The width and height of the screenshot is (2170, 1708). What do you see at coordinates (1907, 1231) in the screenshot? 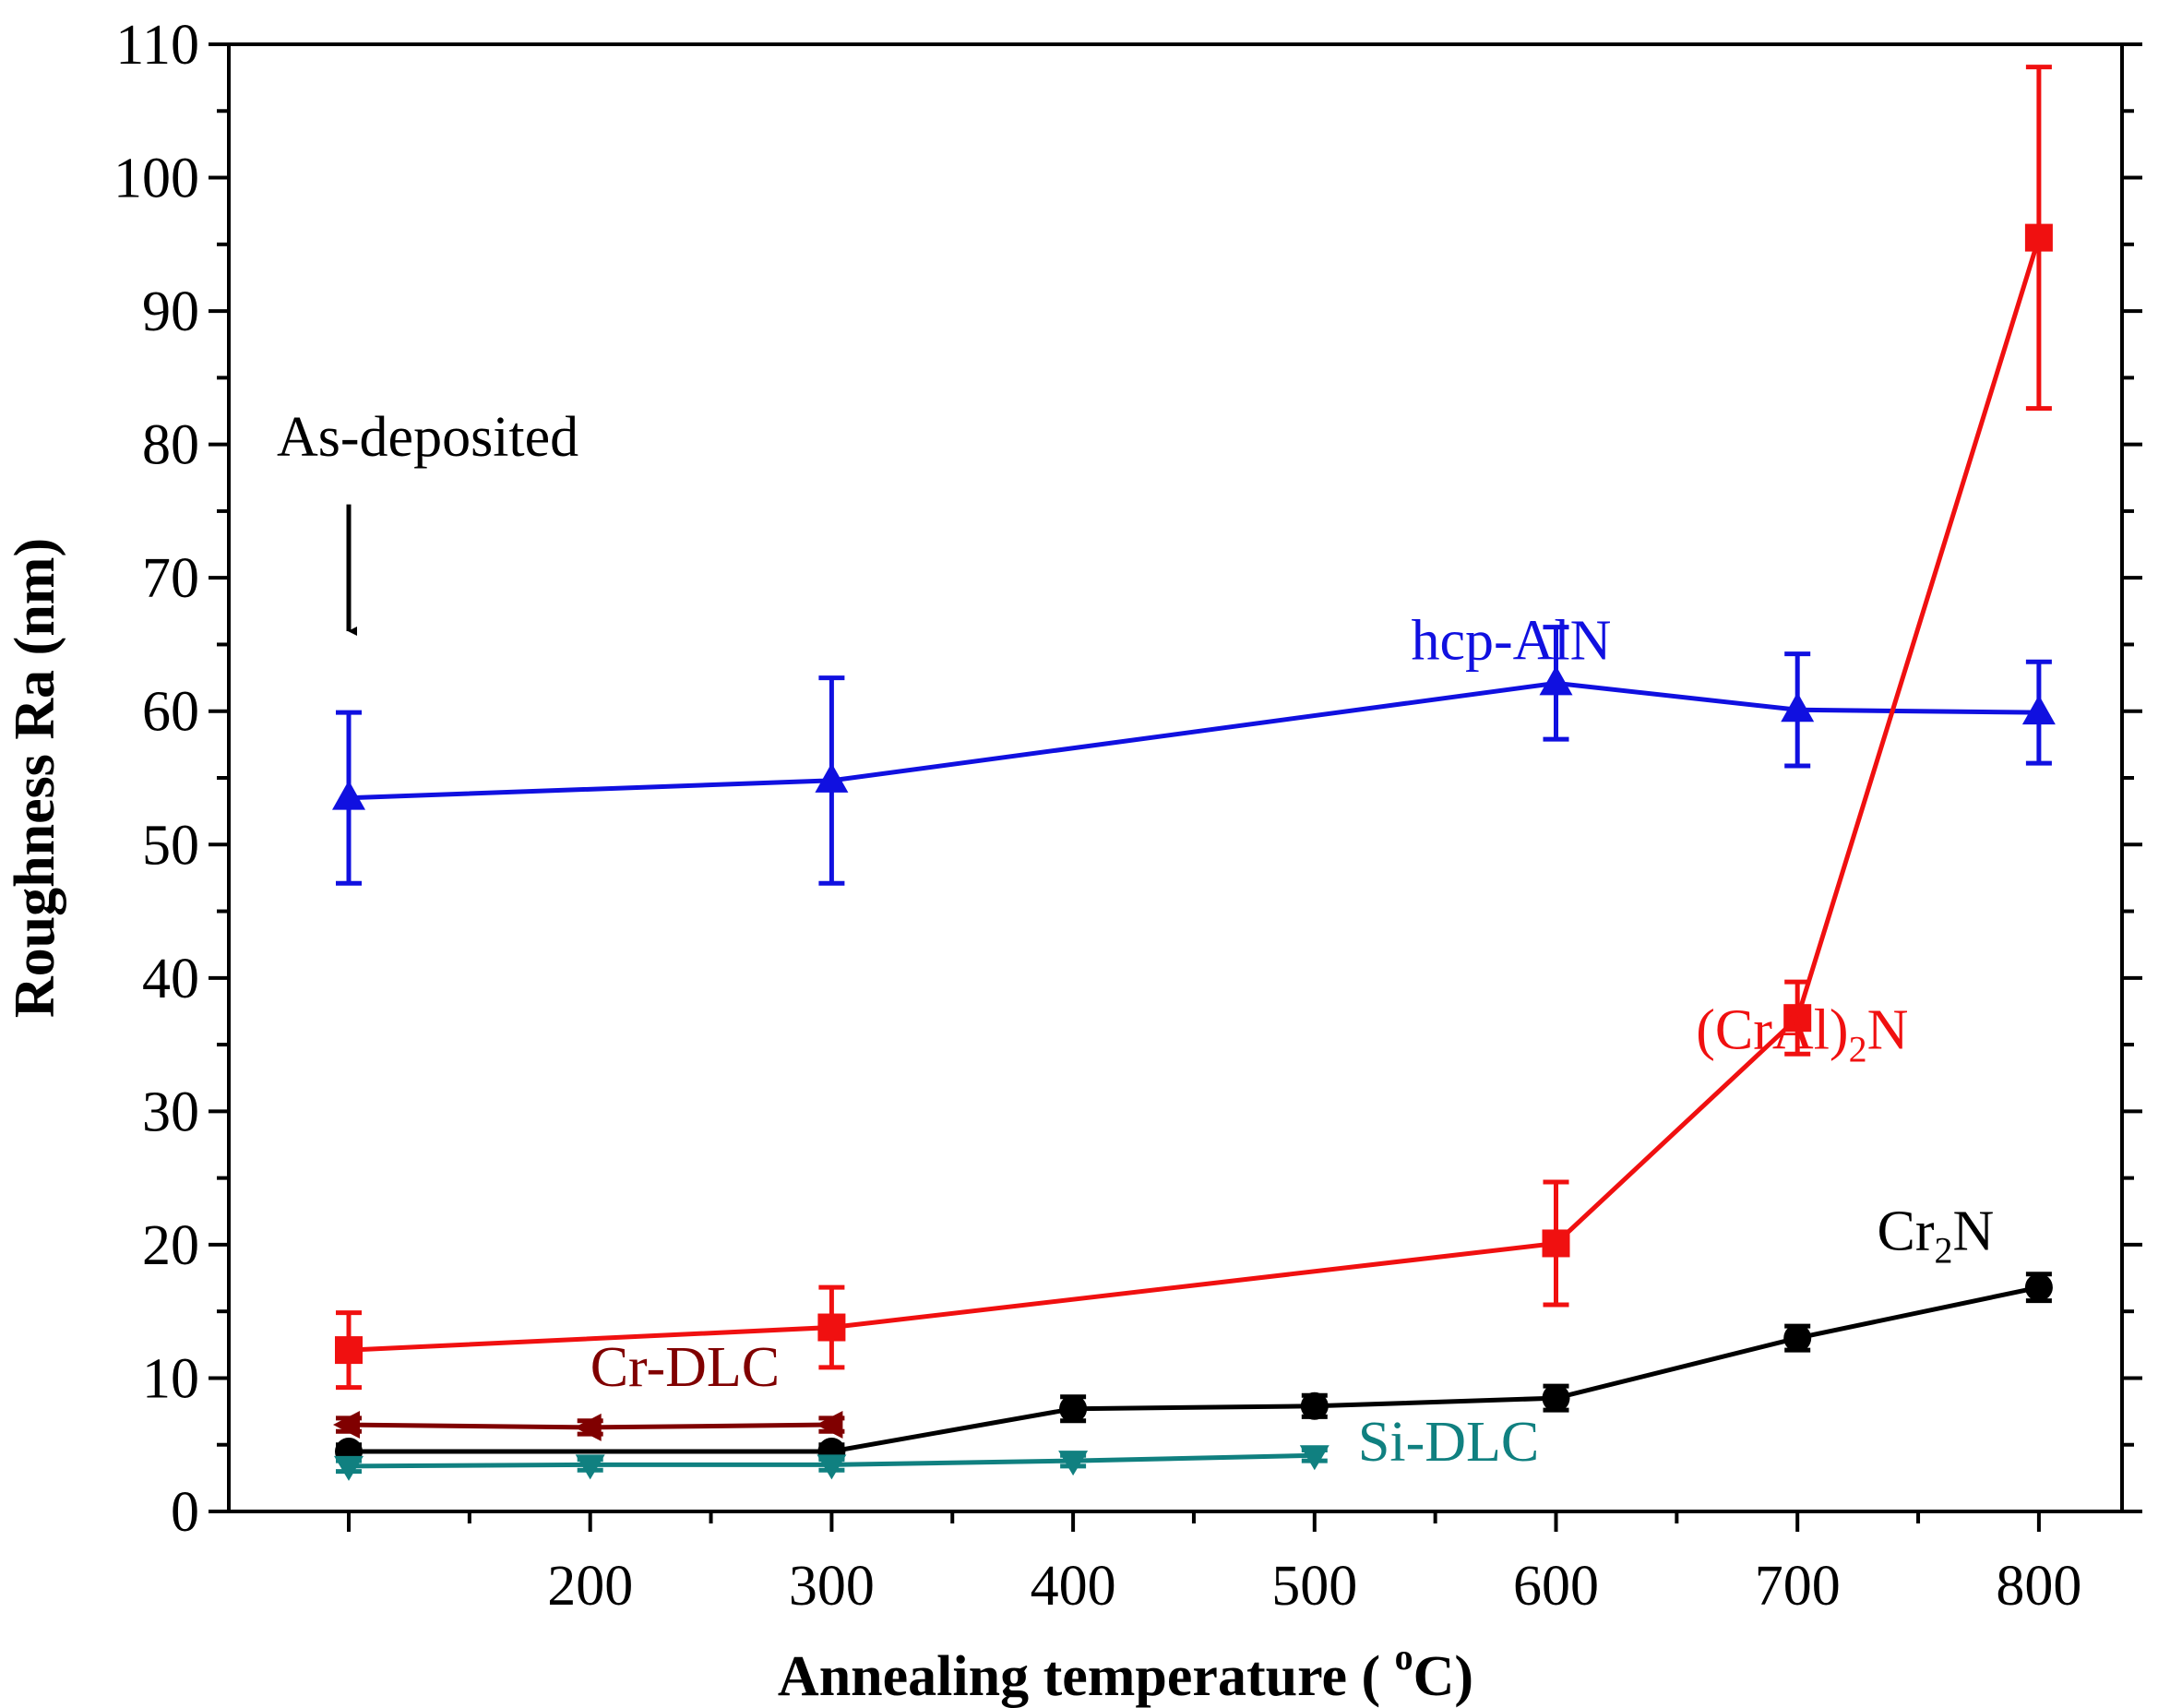
I see `series-label-text: Cr` at bounding box center [1907, 1231].